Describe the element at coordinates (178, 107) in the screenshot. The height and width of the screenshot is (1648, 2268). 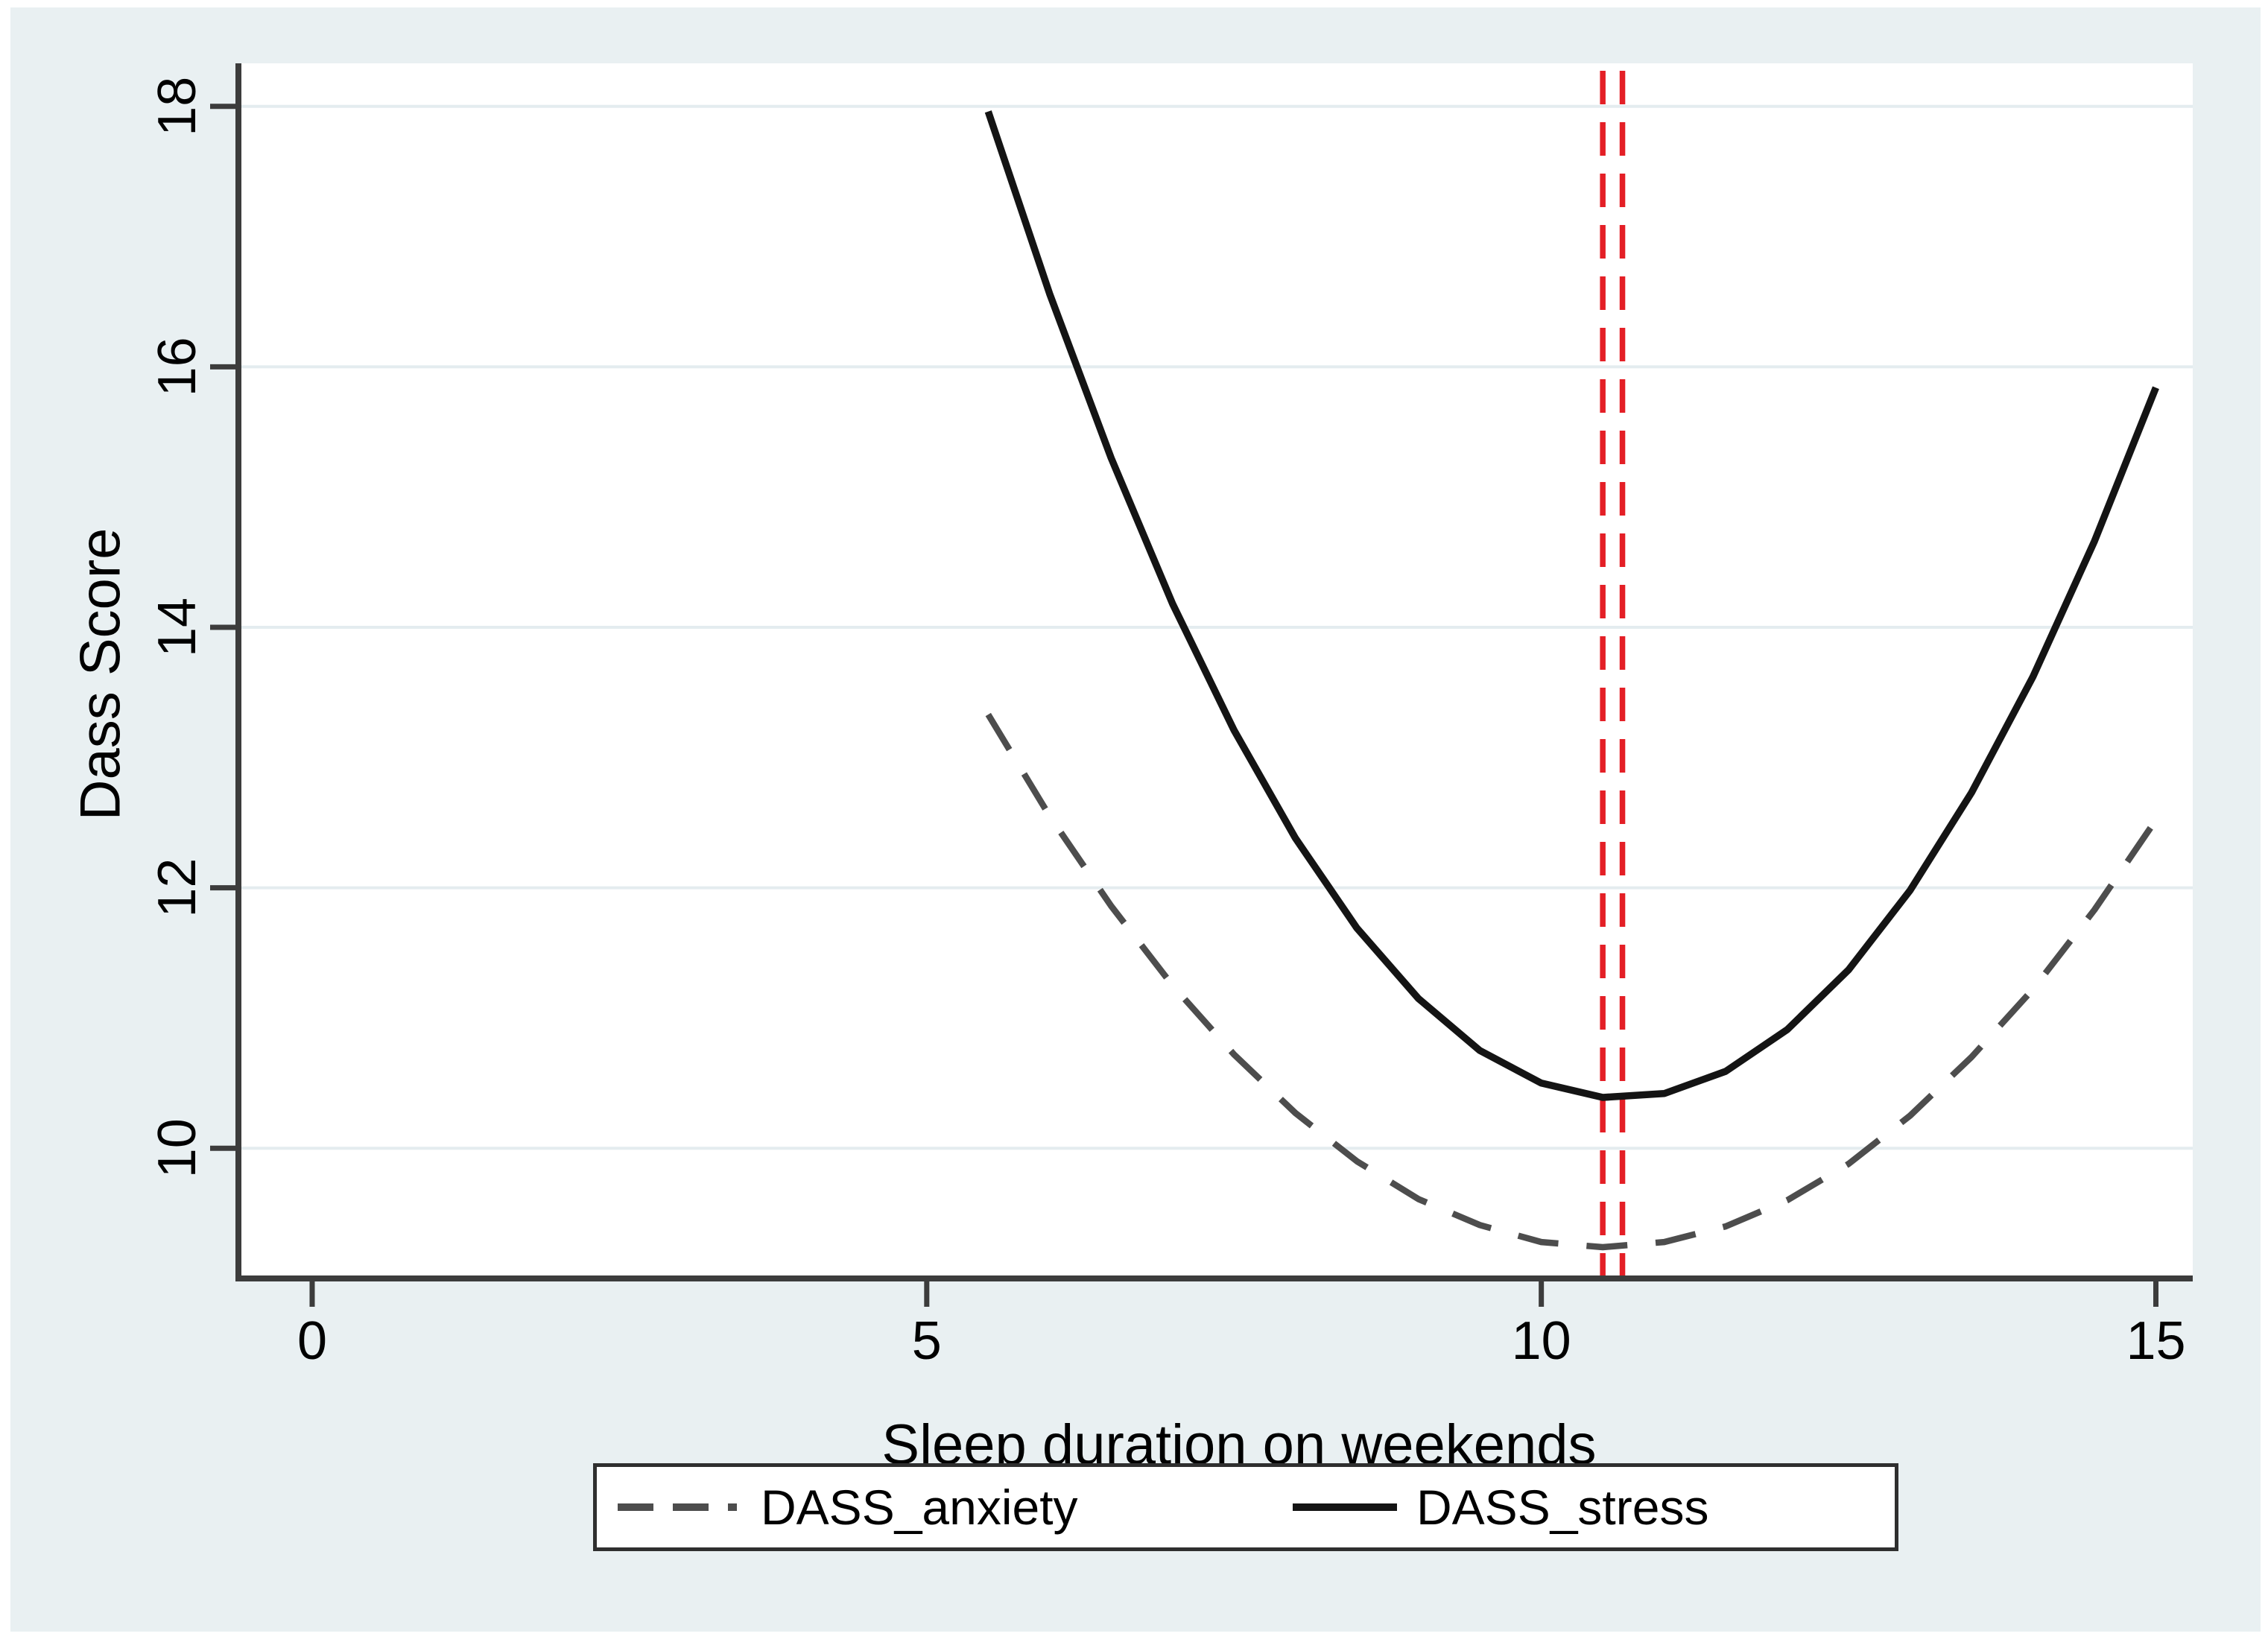
I see `y-tick-label: 18` at that location.